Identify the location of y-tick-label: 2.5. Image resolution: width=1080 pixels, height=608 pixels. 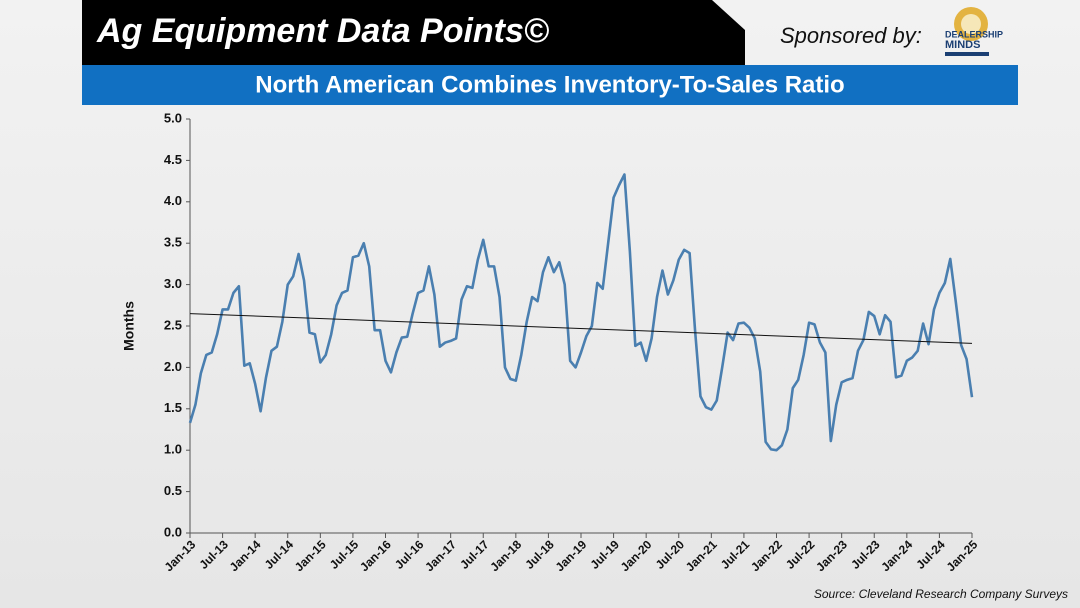
(173, 324).